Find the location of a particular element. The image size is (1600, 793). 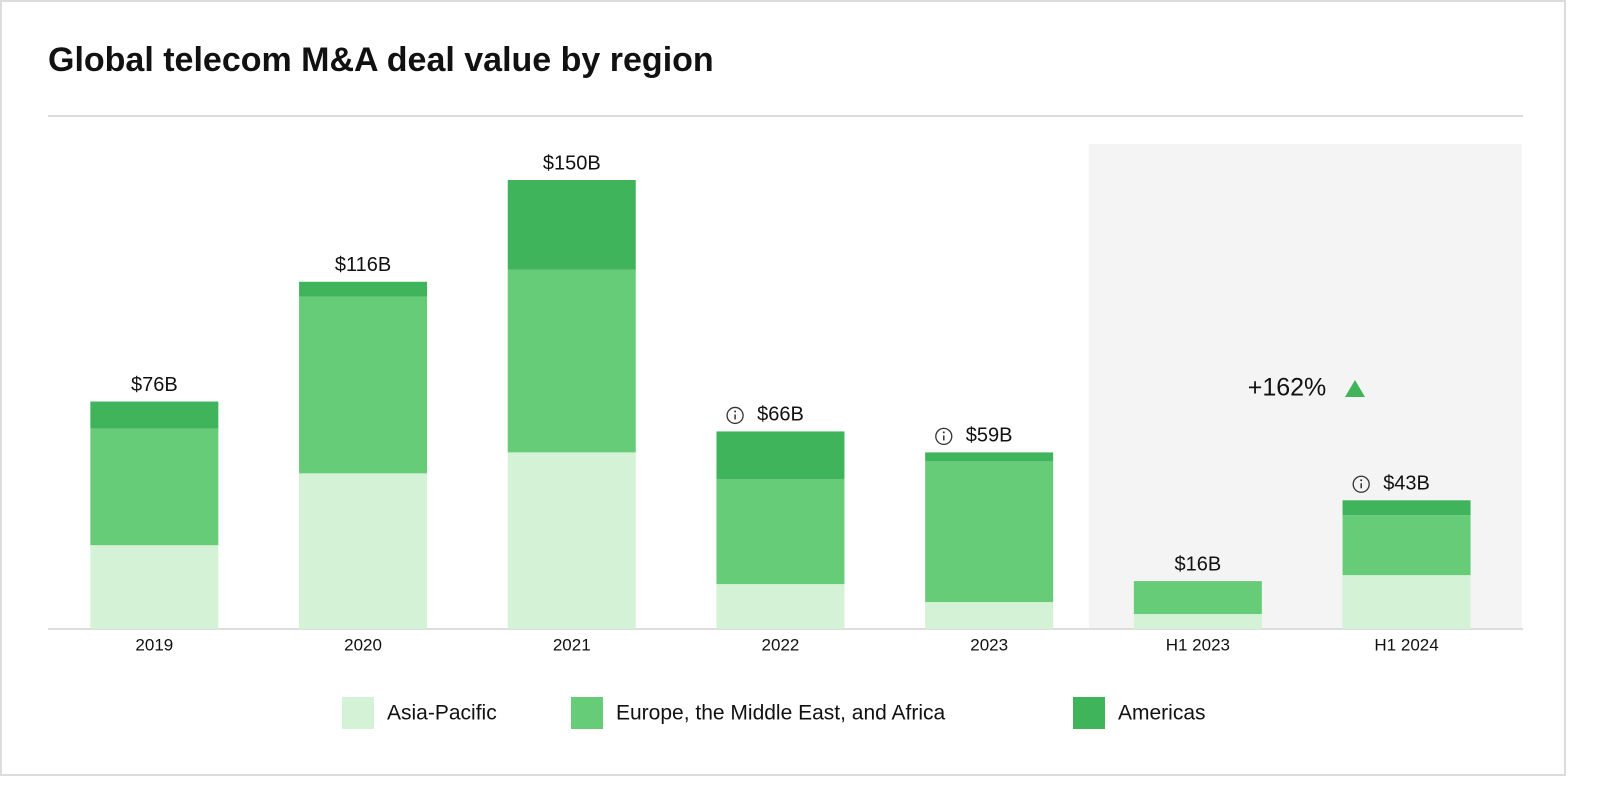

total-label: $16B is located at coordinates (1197, 564).